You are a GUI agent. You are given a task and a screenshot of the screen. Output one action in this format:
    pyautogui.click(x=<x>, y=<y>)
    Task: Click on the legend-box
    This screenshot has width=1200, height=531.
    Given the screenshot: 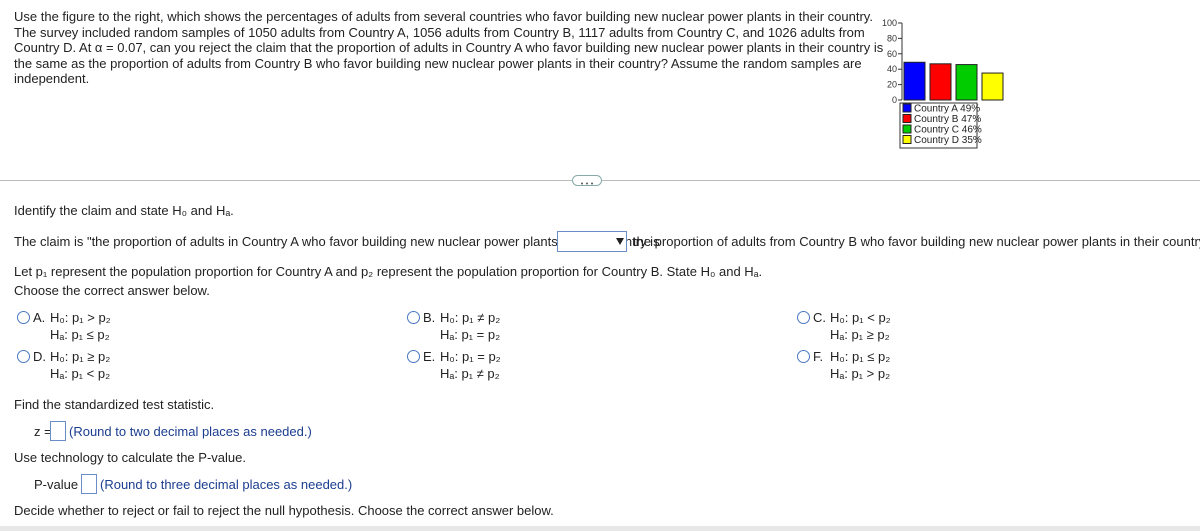 What is the action you would take?
    pyautogui.click(x=938, y=125)
    